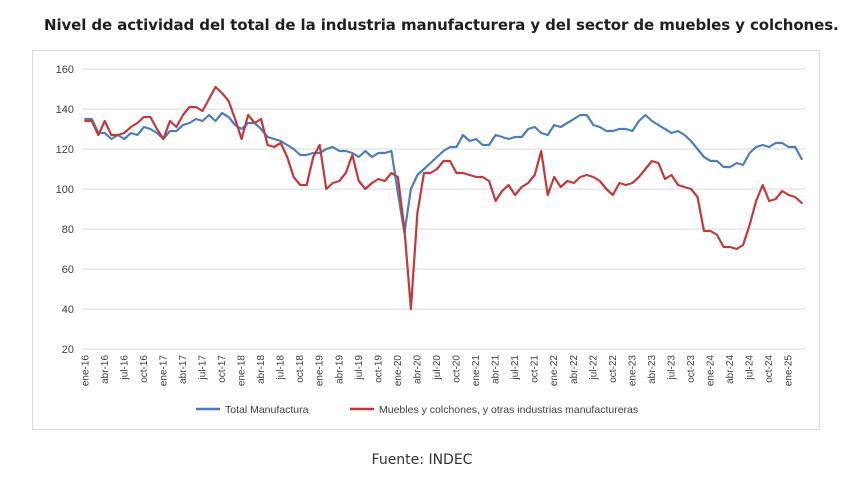  I want to click on legend-label-total-manufactura: Total Manufactura, so click(267, 410).